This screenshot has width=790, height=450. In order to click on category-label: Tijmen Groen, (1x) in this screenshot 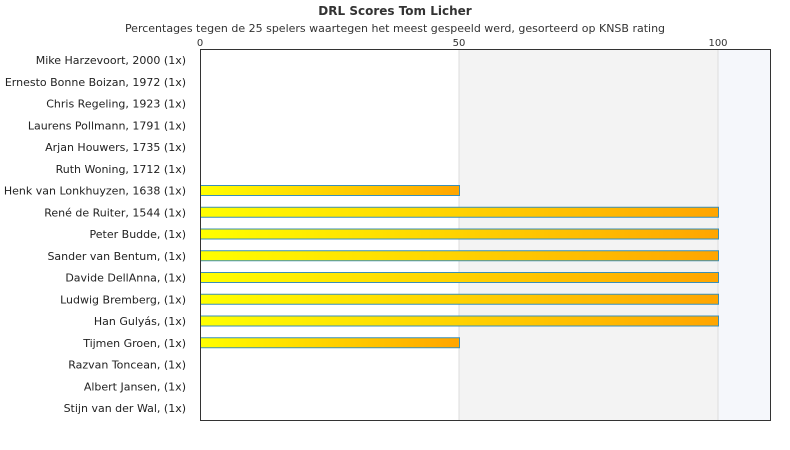, I will do `click(134, 343)`.